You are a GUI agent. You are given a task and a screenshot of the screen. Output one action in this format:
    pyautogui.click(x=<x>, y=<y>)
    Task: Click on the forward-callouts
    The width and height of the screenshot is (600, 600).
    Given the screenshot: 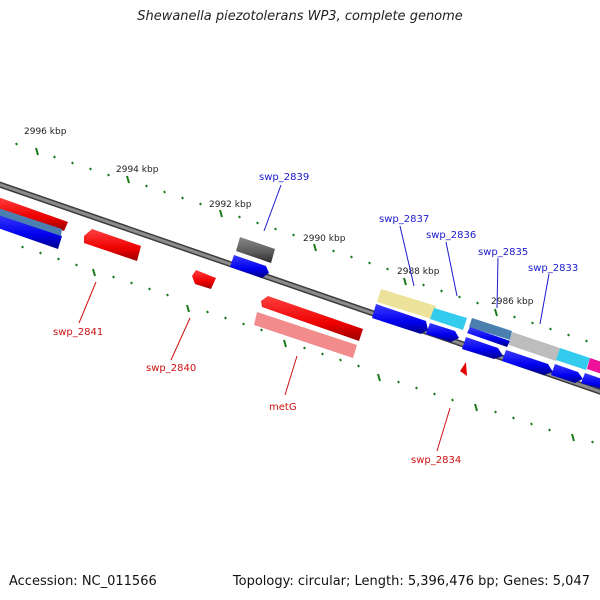 What is the action you would take?
    pyautogui.click(x=406, y=254)
    